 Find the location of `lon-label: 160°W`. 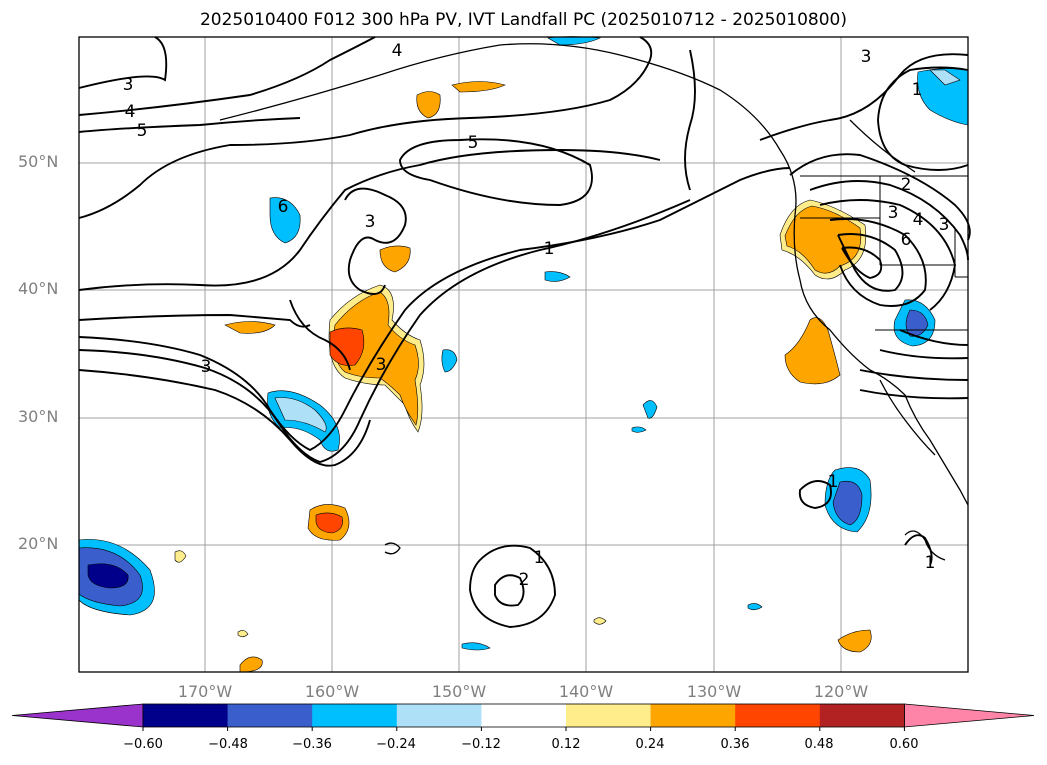

lon-label: 160°W is located at coordinates (332, 691).